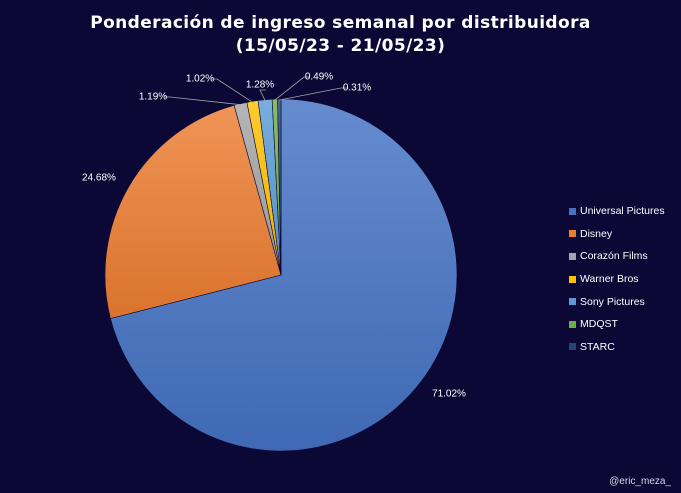 The image size is (681, 493). I want to click on legend-item: Warner Bros, so click(624, 279).